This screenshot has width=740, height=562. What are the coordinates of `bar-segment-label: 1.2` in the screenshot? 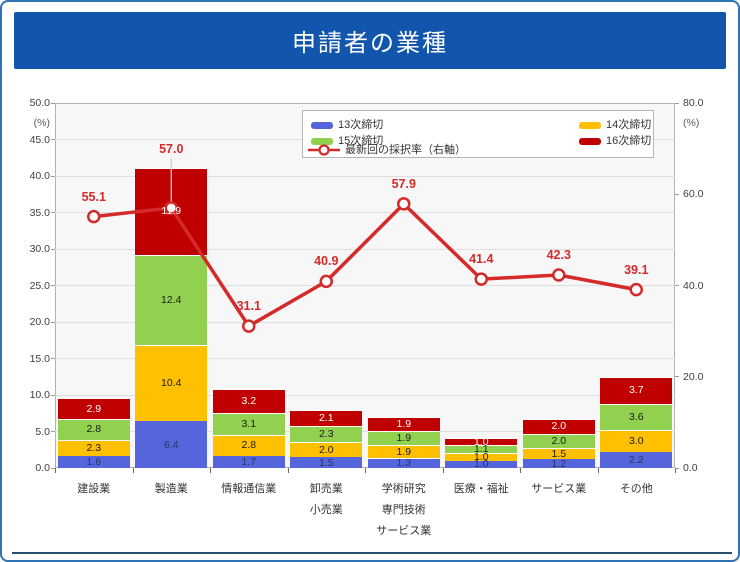 It's located at (559, 463).